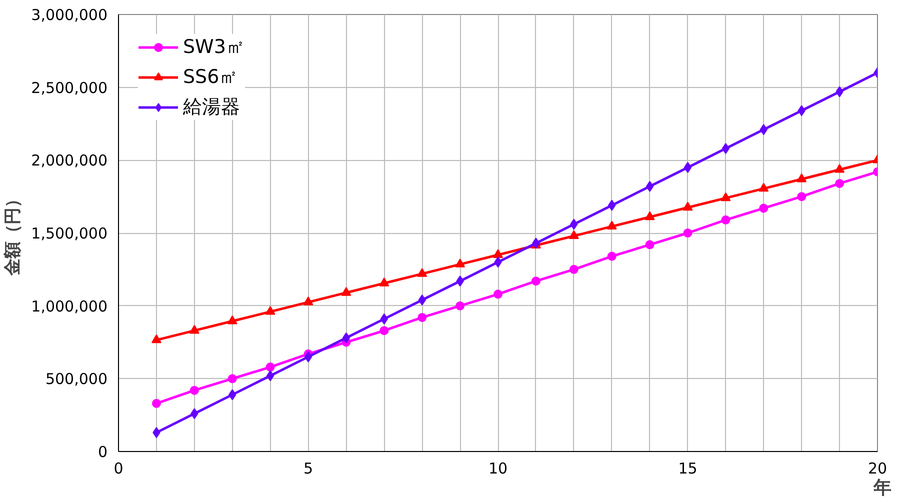 The height and width of the screenshot is (497, 919). I want to click on x-axis-title: 年, so click(882, 487).